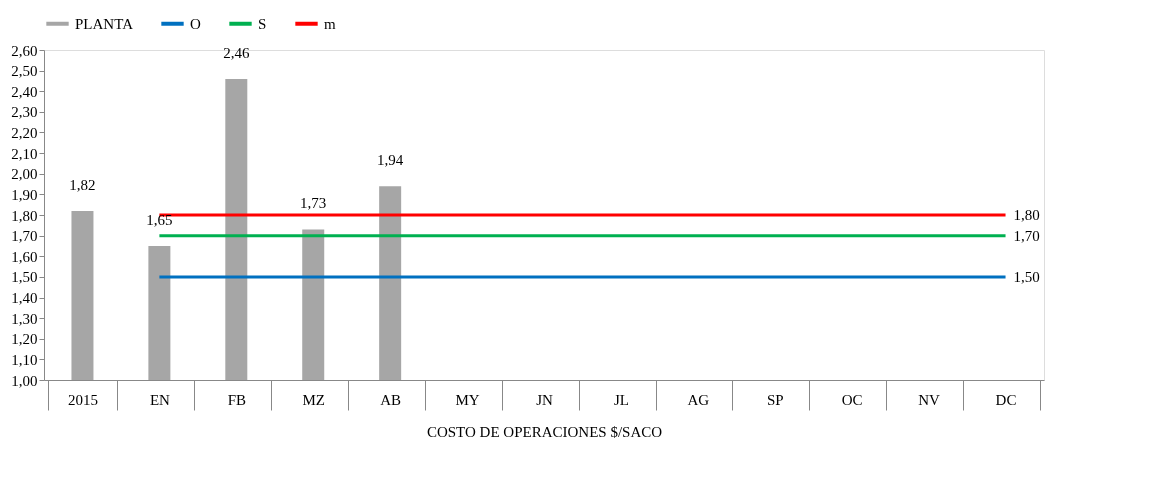 This screenshot has width=1176, height=480. What do you see at coordinates (391, 399) in the screenshot?
I see `x-tick-label: AB` at bounding box center [391, 399].